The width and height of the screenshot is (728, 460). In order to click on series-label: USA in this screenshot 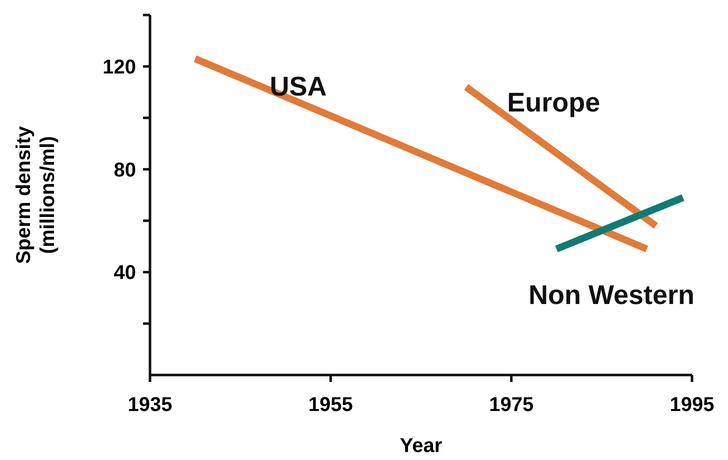, I will do `click(298, 86)`.